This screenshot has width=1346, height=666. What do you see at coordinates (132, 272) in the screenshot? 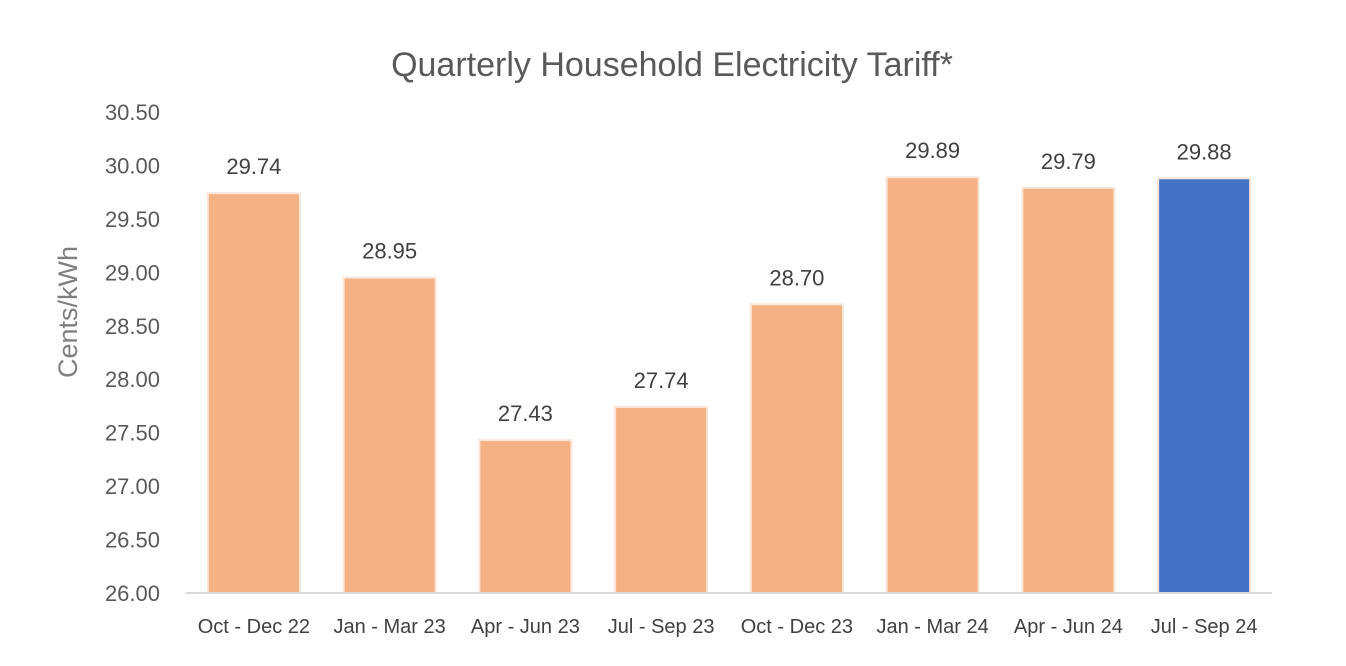
I see `y-tick-label: 29.00` at bounding box center [132, 272].